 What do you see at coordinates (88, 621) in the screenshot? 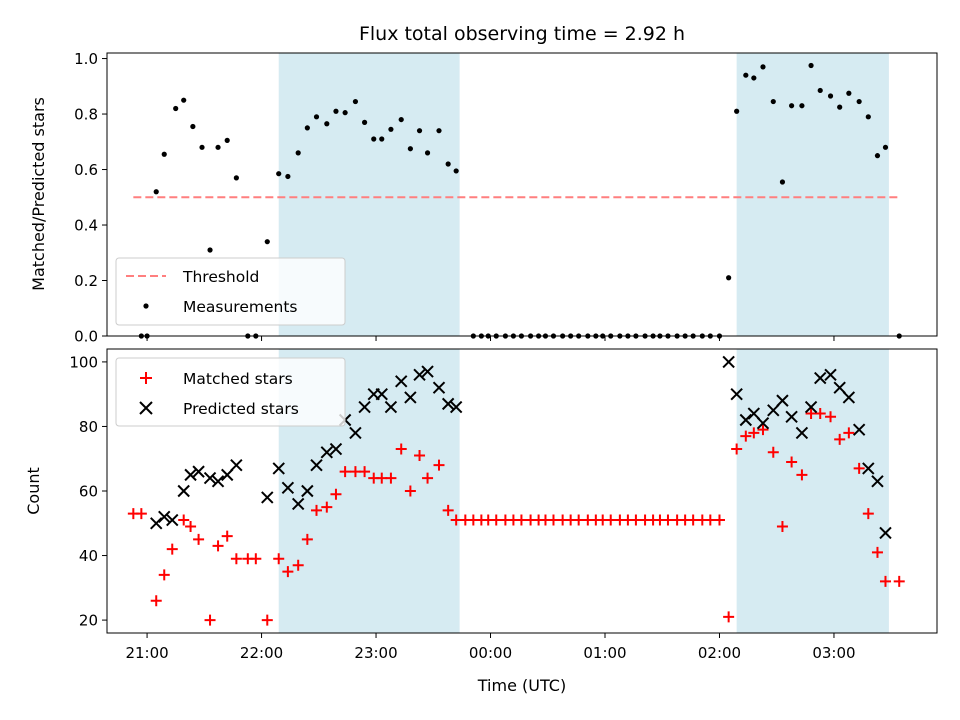
I see `bottom-y-tick-label: 20` at bounding box center [88, 621].